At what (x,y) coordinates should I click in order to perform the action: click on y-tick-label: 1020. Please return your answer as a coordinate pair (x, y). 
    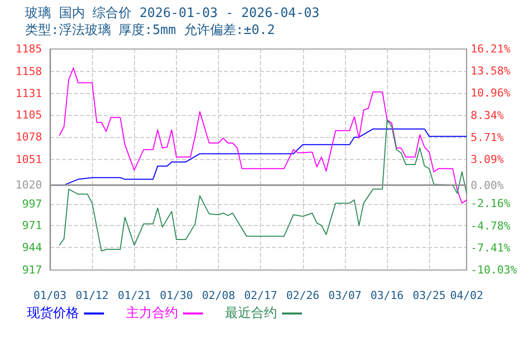
    Looking at the image, I should click on (29, 185).